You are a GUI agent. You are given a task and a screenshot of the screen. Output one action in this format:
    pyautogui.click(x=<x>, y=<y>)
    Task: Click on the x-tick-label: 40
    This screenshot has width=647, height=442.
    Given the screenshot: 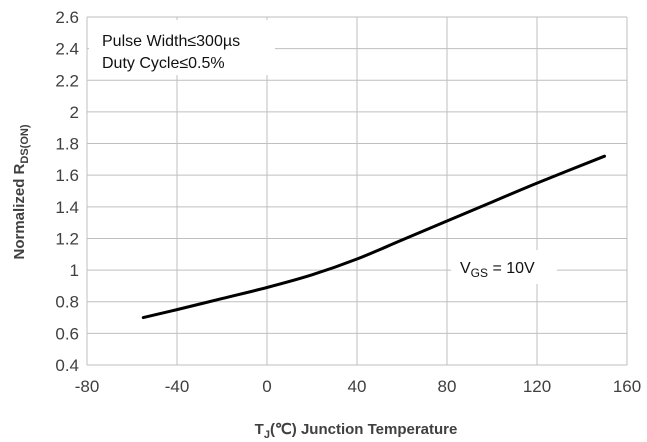 What is the action you would take?
    pyautogui.click(x=357, y=386)
    